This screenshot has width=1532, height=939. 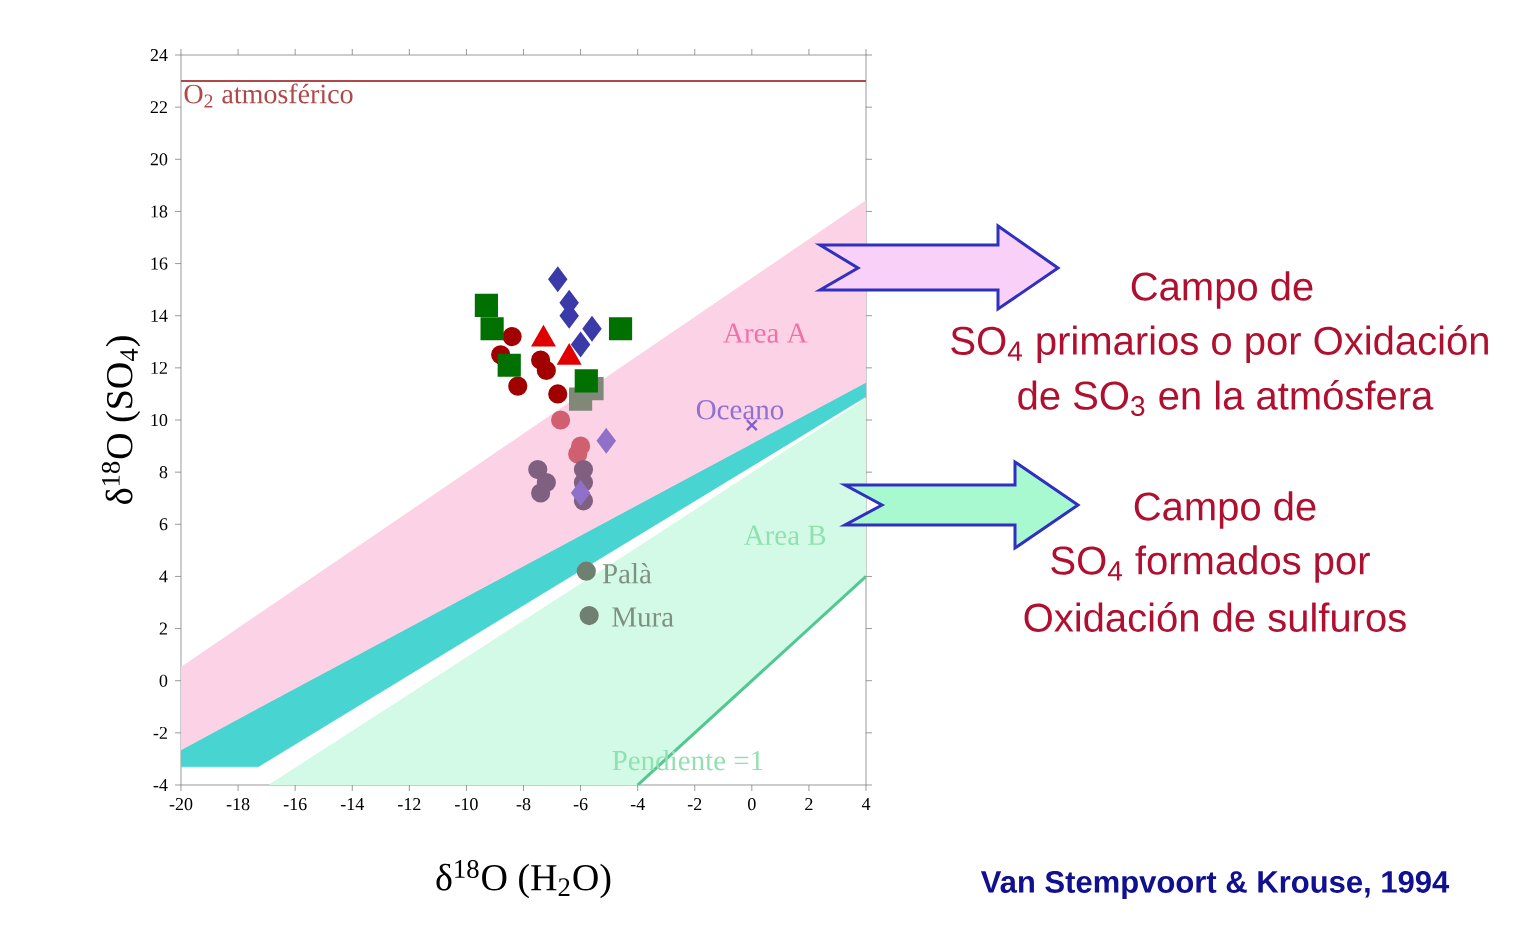 I want to click on y-tick-label: 12, so click(x=159, y=367).